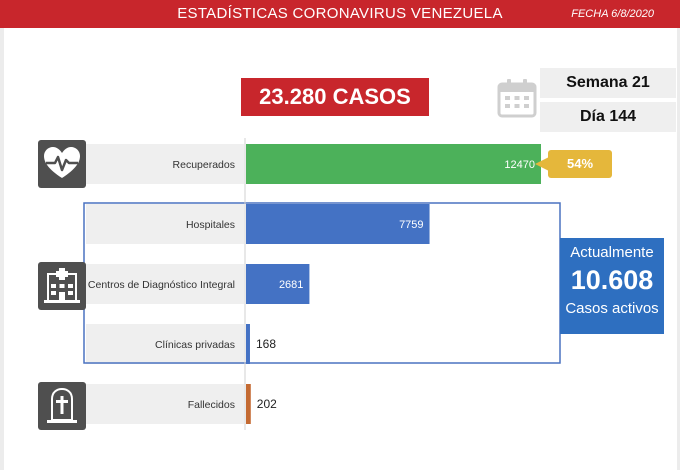 The image size is (680, 470). Describe the element at coordinates (612, 280) in the screenshot. I see `active-cases-value: 10.608` at that location.